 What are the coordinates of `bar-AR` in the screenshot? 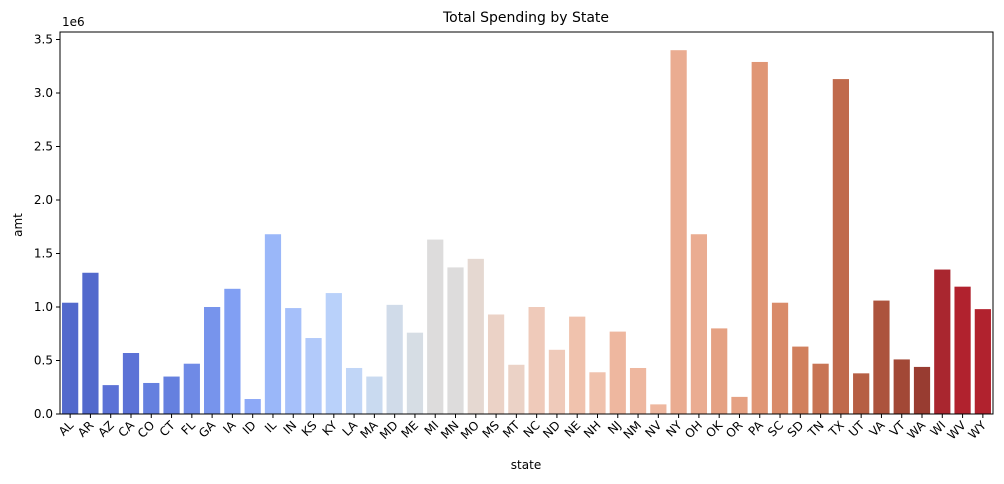 It's located at (90, 343).